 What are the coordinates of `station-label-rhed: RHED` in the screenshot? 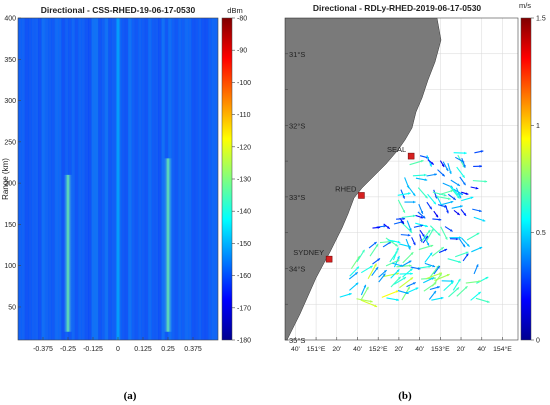 It's located at (346, 188).